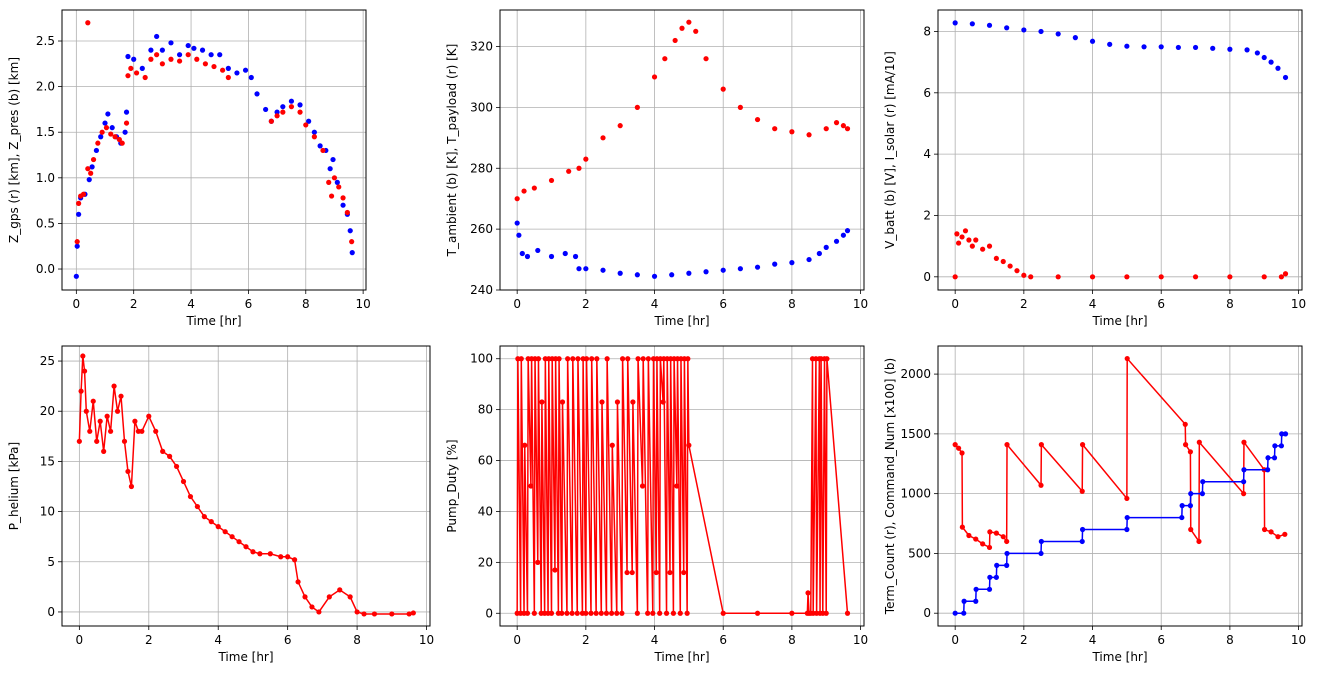 This screenshot has width=1317, height=679. Describe the element at coordinates (890, 150) in the screenshot. I see `y-axis-label: V_batt (b) [V], I_solar (r) [mA/10]` at that location.